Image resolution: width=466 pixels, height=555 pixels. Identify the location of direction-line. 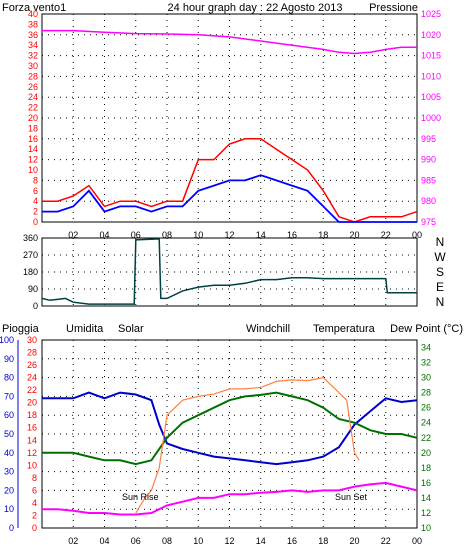
(229, 271).